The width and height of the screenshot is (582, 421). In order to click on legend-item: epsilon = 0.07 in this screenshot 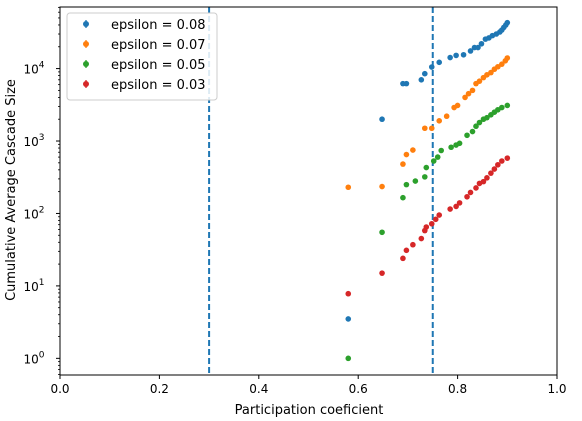, I will do `click(144, 45)`.